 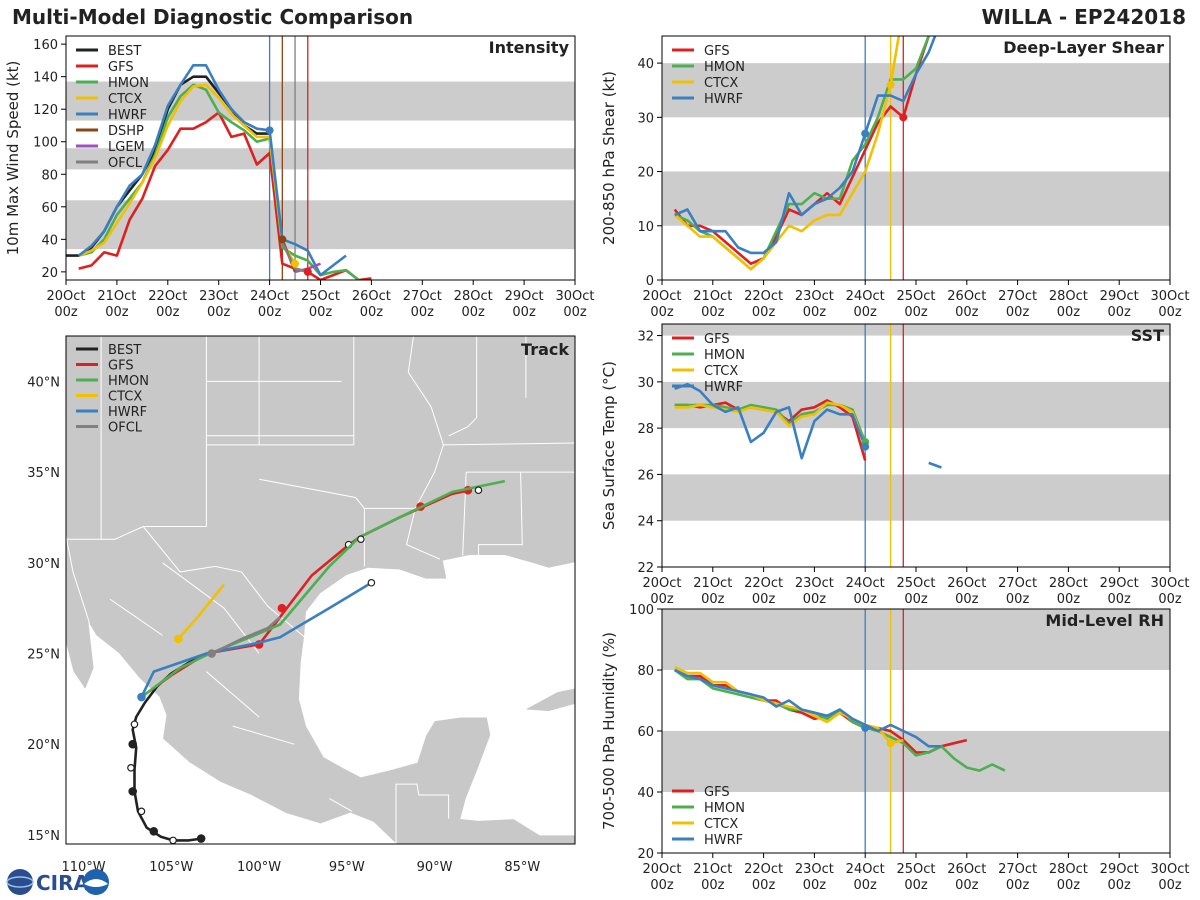 I want to click on intensity-xtick-label: 24Oct, so click(x=269, y=296).